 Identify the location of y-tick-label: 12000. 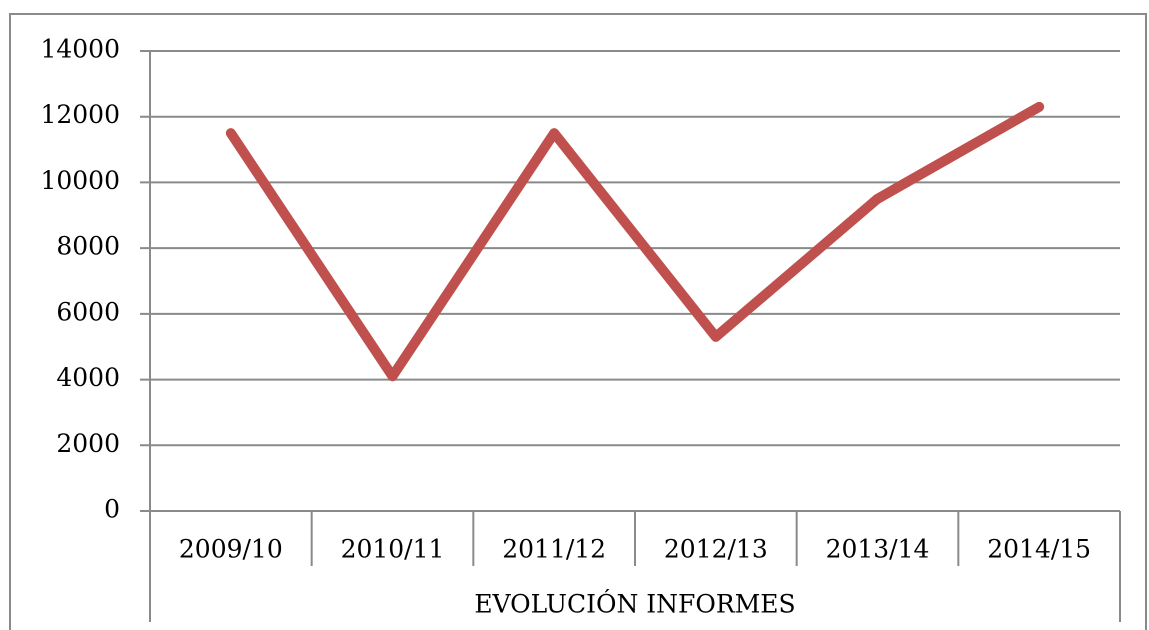
(80, 114).